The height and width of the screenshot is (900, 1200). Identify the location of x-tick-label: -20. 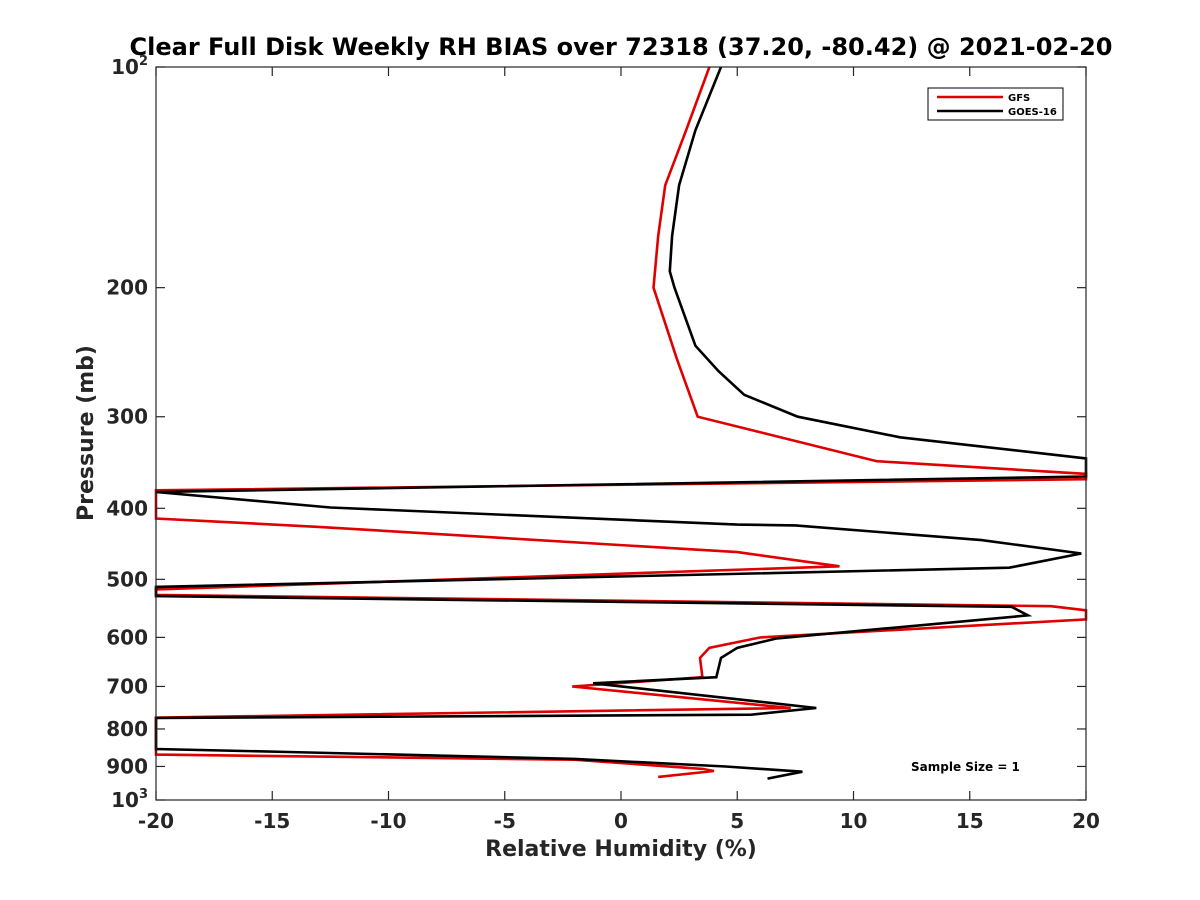
(156, 821).